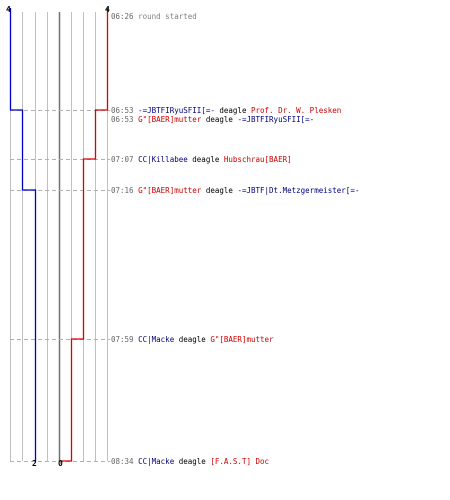 This screenshot has height=500, width=450. I want to click on victim-name: Prof. Dr. W. Plesken, so click(296, 110).